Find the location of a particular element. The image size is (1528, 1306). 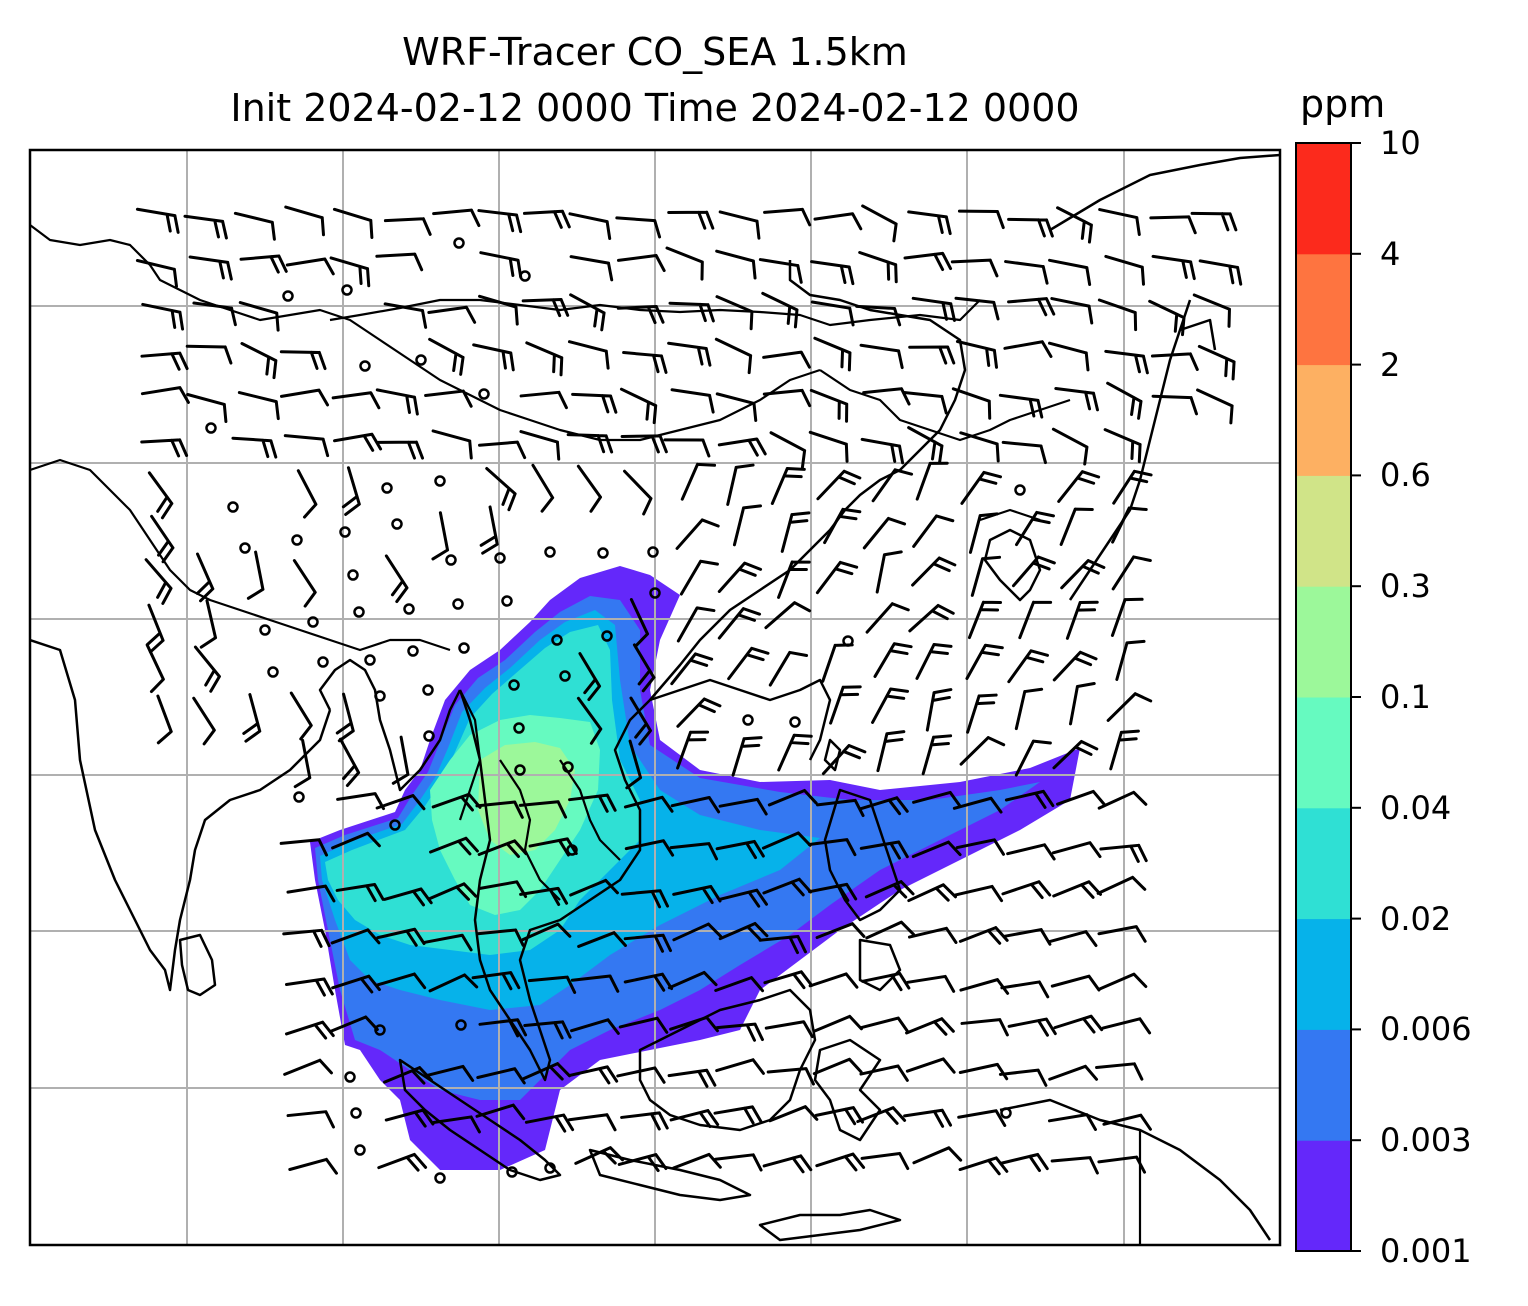

border-korea is located at coordinates (1010, 515).